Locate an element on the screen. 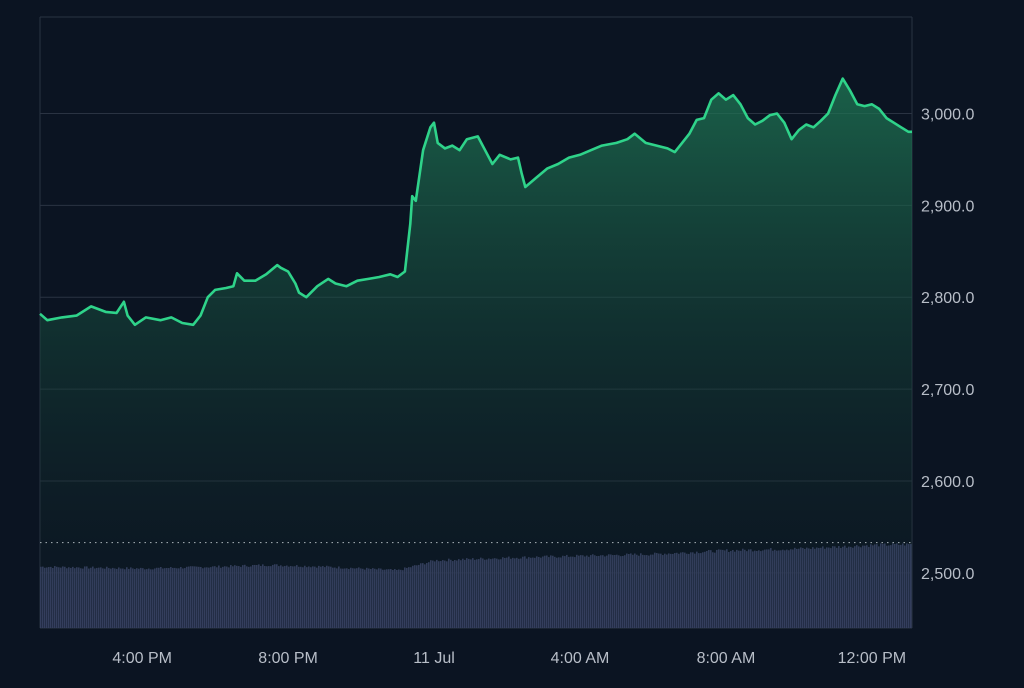 This screenshot has width=1024, height=688. x-tick-label: 8:00 PM is located at coordinates (288, 658).